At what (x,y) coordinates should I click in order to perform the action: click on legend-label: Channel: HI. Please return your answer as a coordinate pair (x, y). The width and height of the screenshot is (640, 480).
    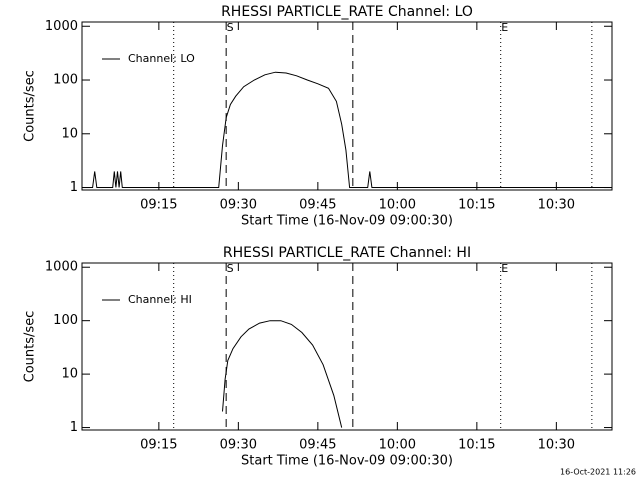
    Looking at the image, I should click on (160, 299).